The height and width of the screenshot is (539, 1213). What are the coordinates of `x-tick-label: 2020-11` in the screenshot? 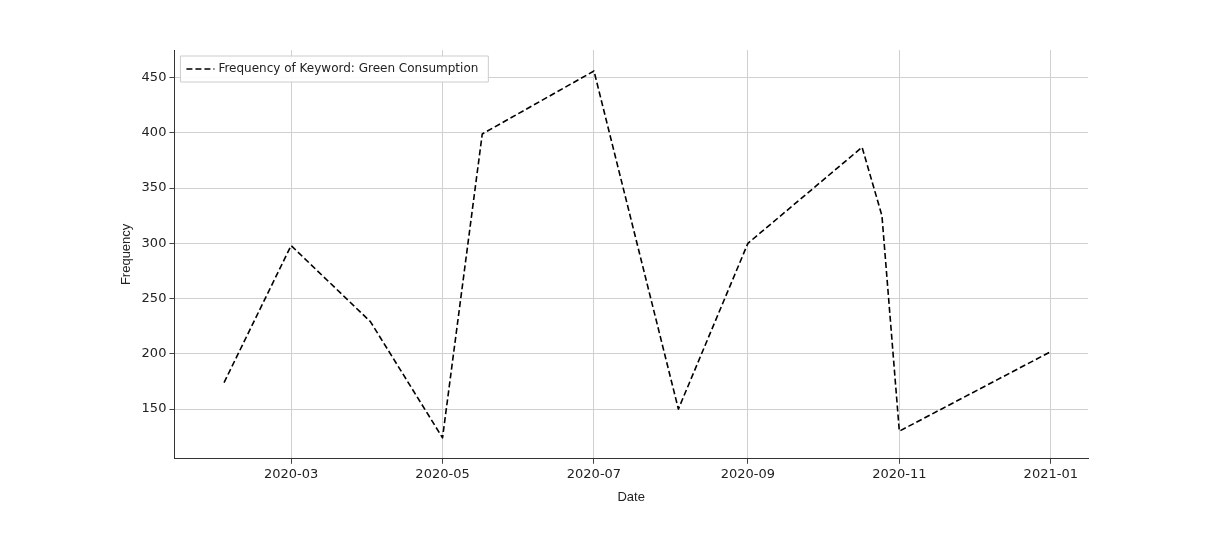 It's located at (899, 473).